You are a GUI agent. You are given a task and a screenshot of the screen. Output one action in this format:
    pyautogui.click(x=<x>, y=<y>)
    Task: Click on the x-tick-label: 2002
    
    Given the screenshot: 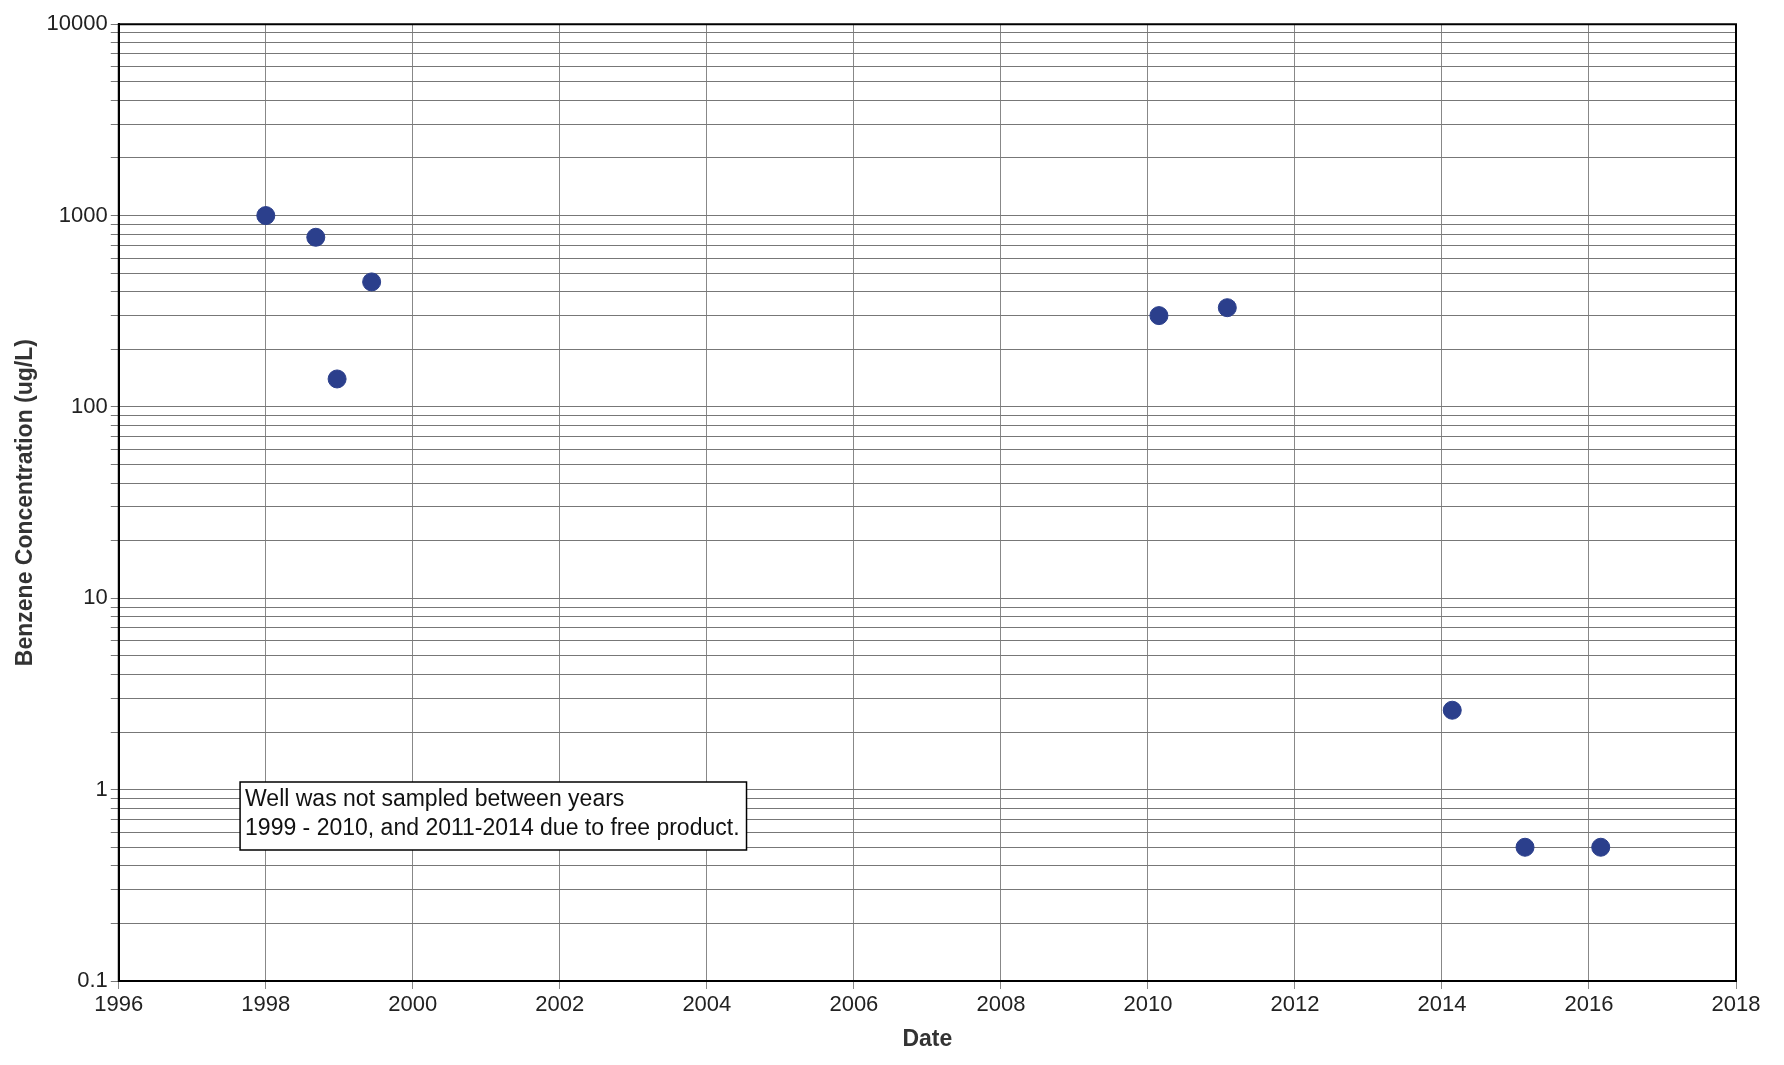 What is the action you would take?
    pyautogui.click(x=560, y=1004)
    